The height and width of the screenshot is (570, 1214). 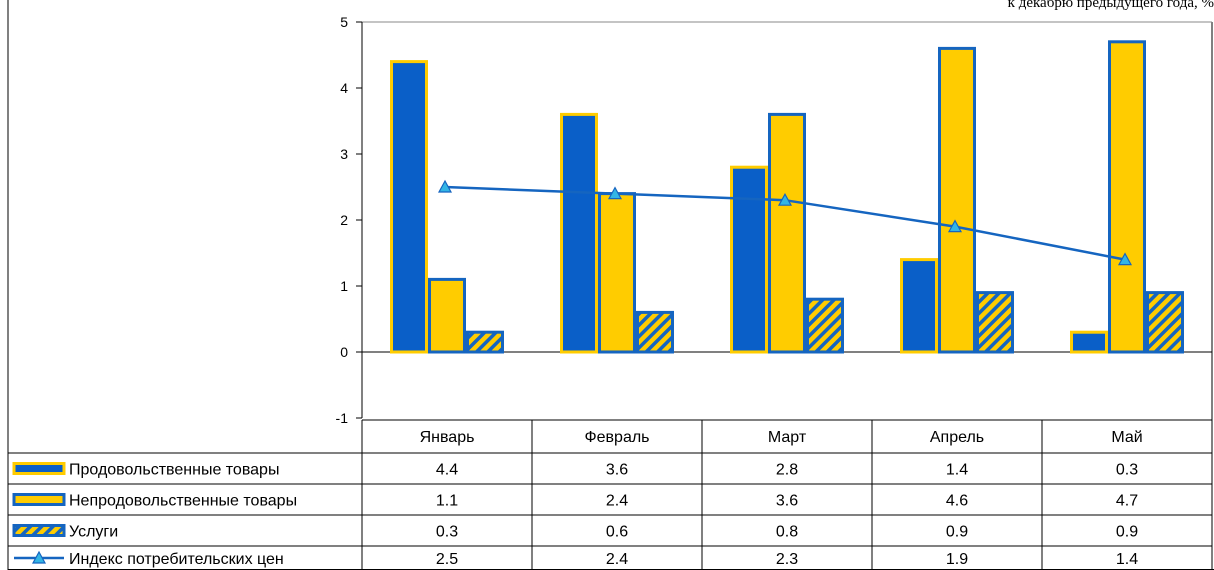 What do you see at coordinates (342, 418) in the screenshot?
I see `y-tick-label: -1` at bounding box center [342, 418].